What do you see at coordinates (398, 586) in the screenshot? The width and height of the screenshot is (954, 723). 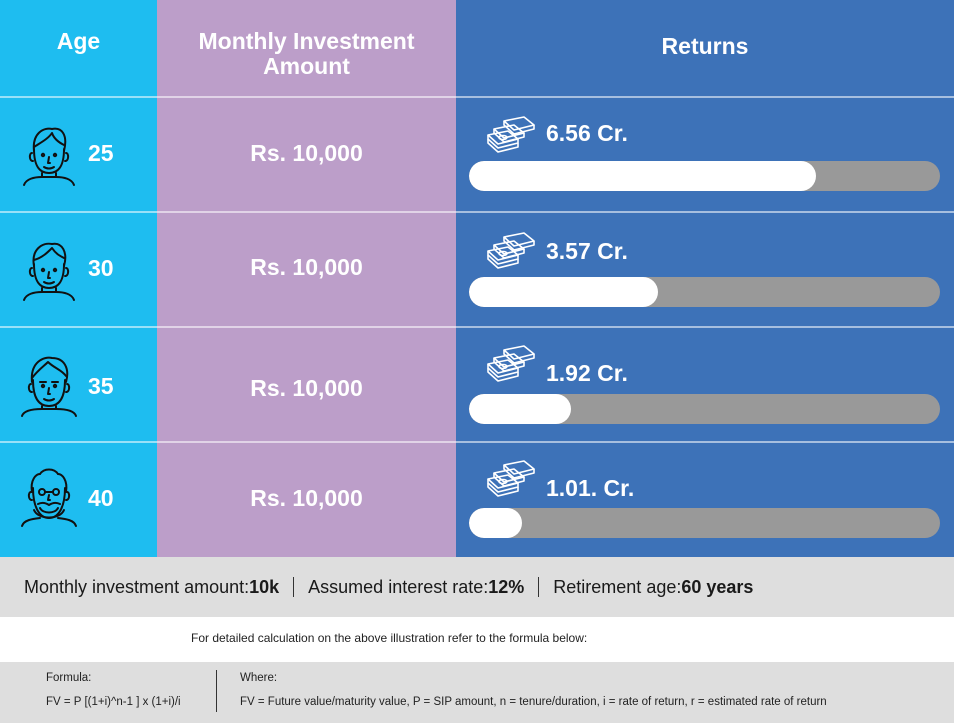 I see `interest-rate-label: Assumed interest rate:` at bounding box center [398, 586].